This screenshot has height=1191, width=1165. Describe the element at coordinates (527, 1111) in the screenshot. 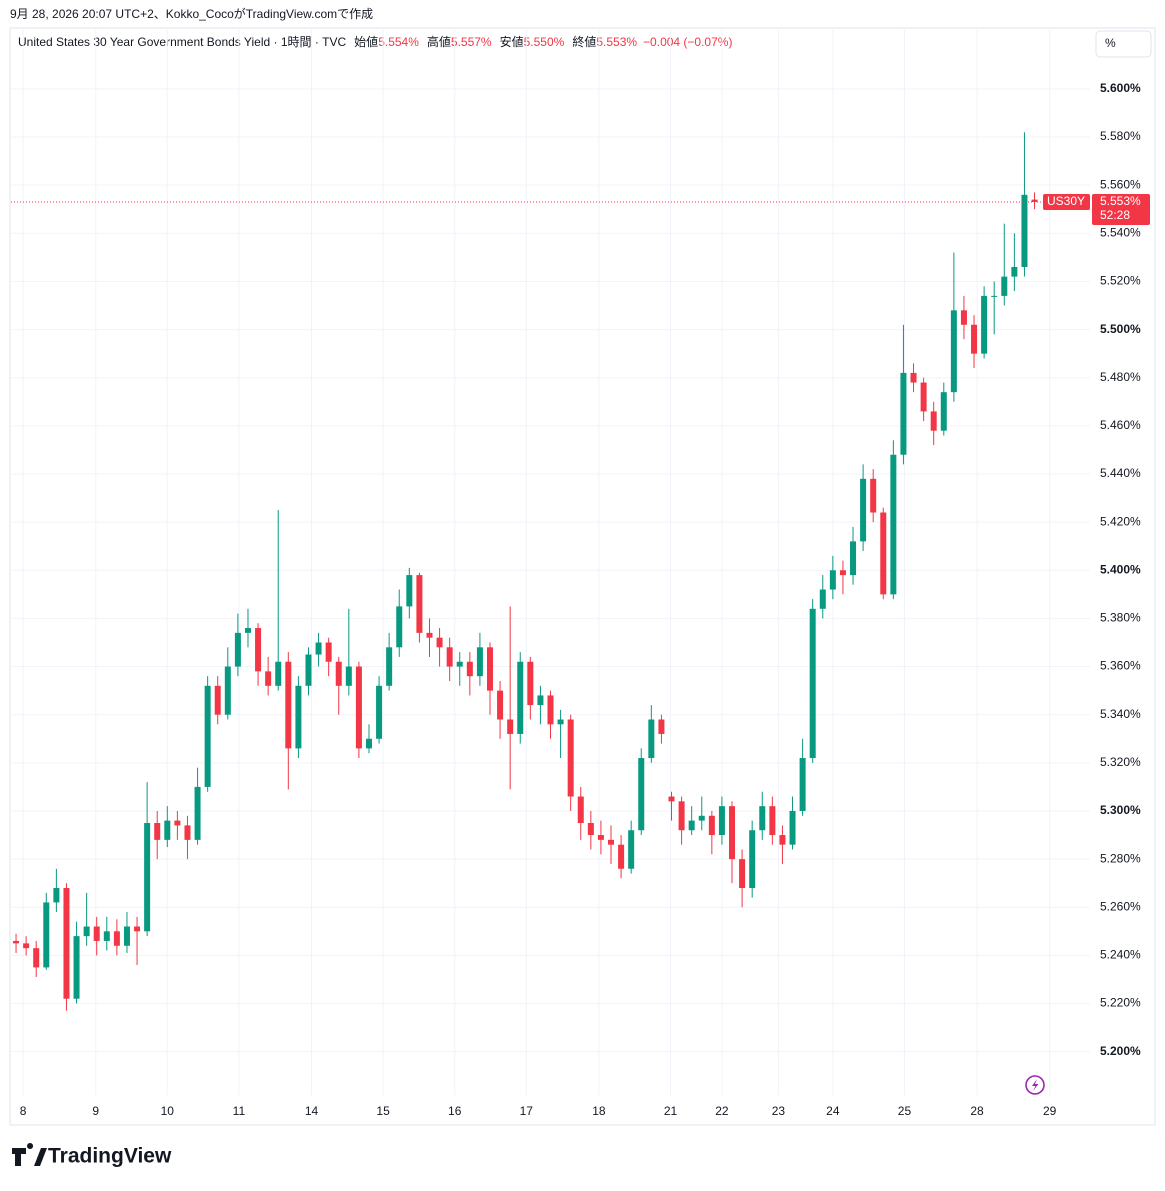

I see `x-tick-label: 17` at that location.